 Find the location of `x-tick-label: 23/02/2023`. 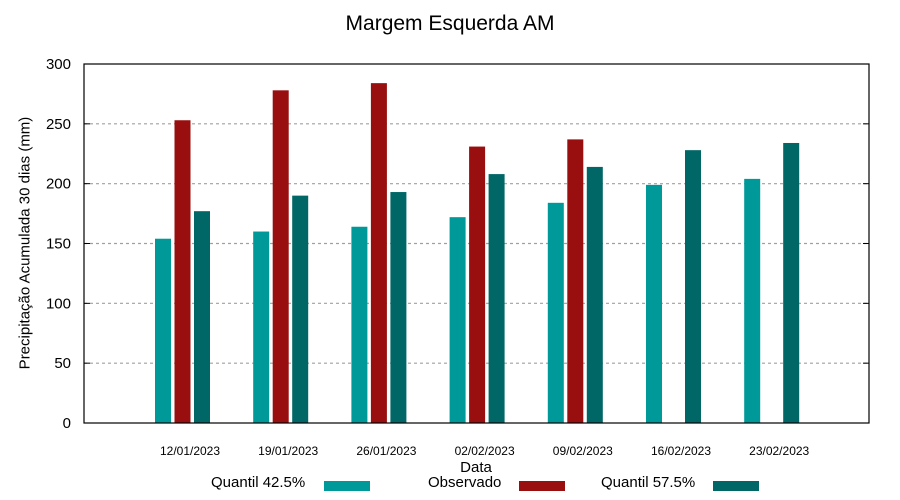

x-tick-label: 23/02/2023 is located at coordinates (779, 451).